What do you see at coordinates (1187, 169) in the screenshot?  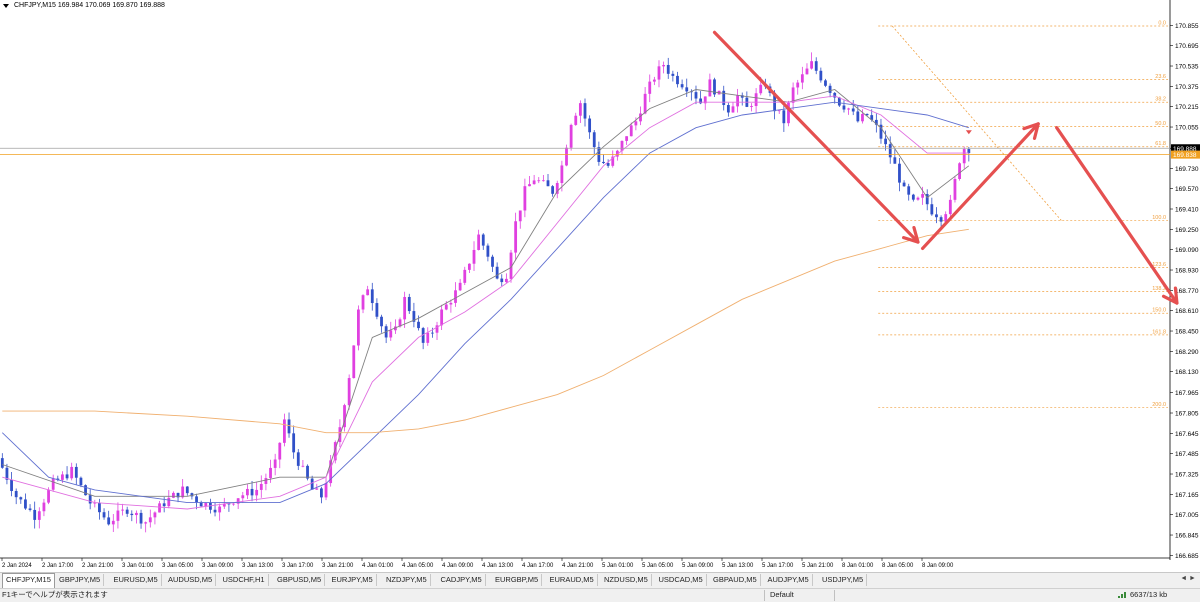 I see `price-tick-label: 169.730` at bounding box center [1187, 169].